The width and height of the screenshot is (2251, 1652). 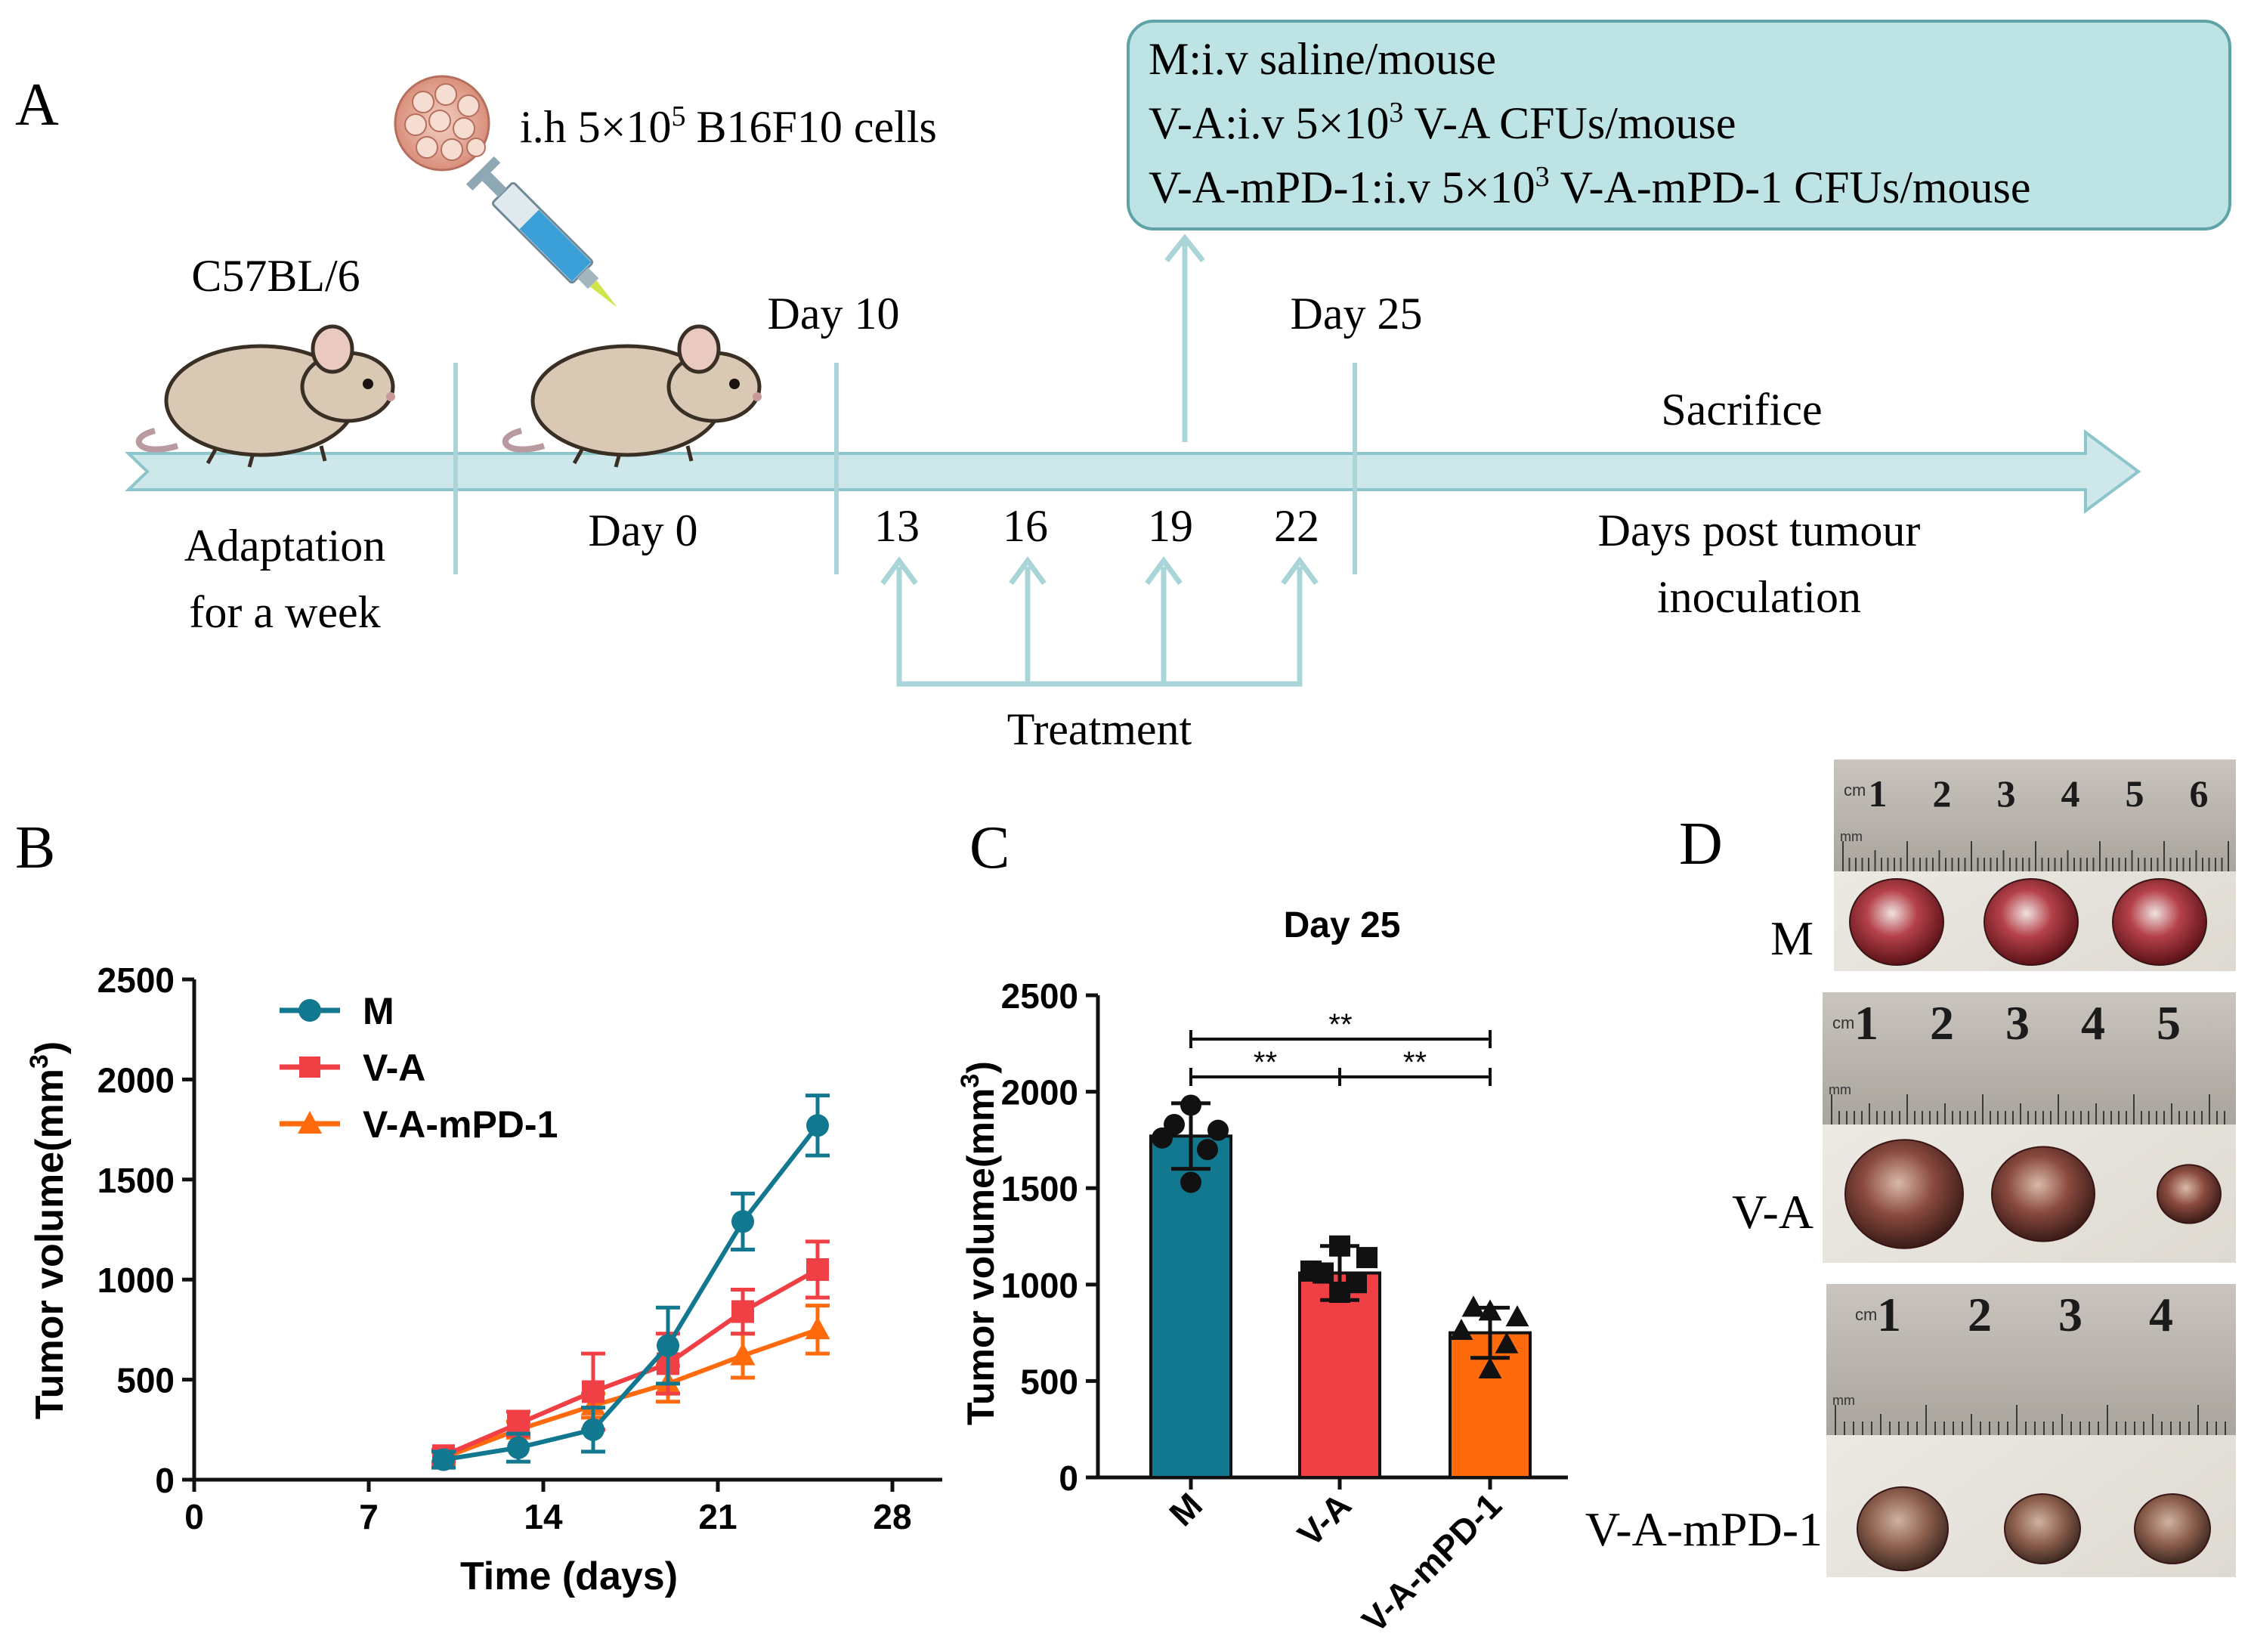 I want to click on mouse-icon, so click(x=265, y=396).